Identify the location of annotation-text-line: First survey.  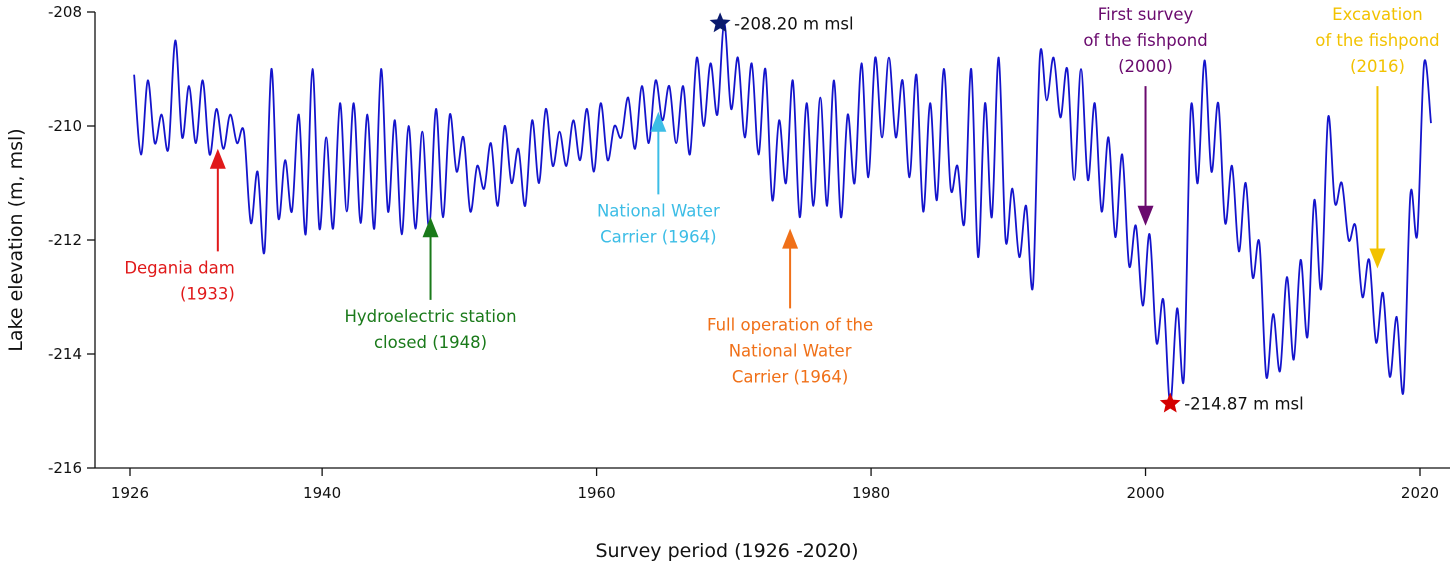
(1146, 14).